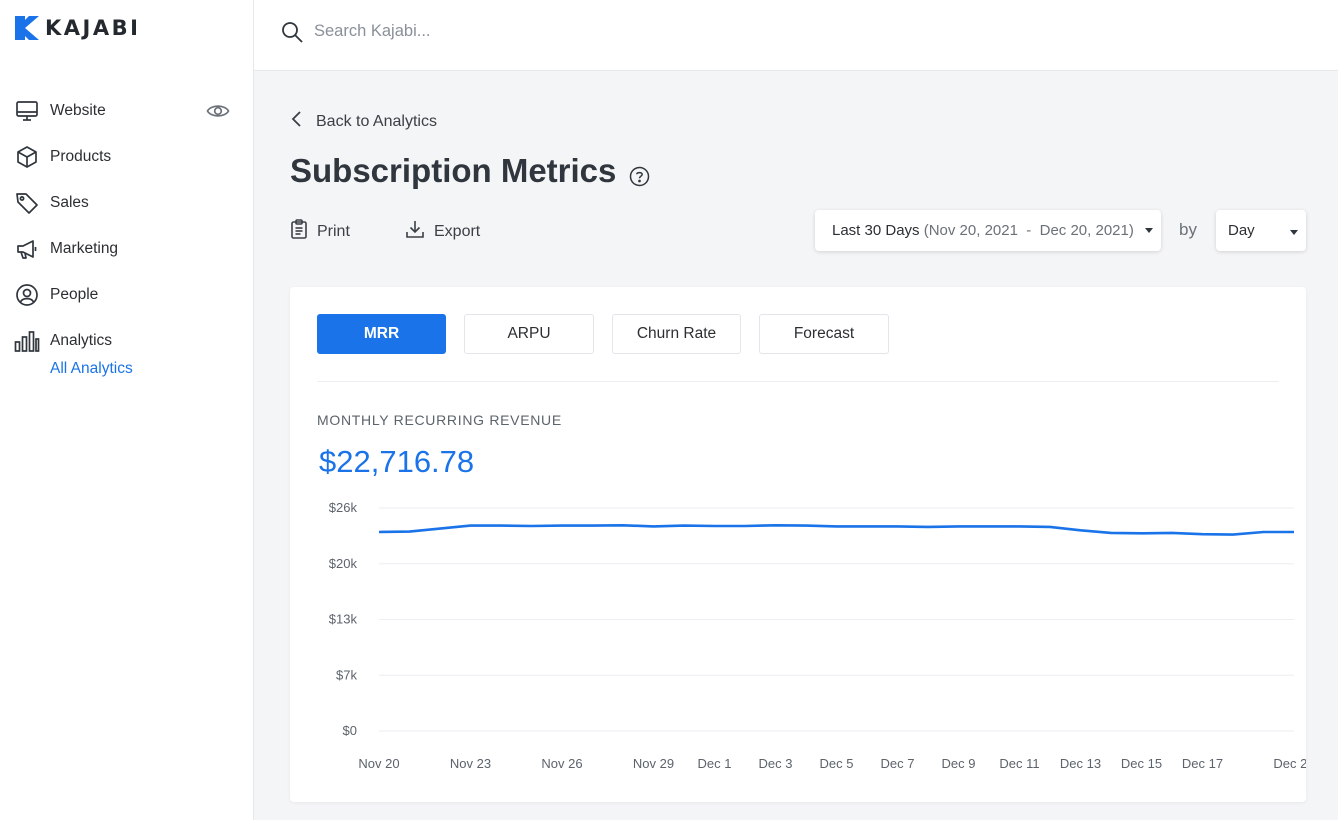 This screenshot has width=1338, height=820. Describe the element at coordinates (876, 230) in the screenshot. I see `date-range-label: Last 30 Days` at that location.